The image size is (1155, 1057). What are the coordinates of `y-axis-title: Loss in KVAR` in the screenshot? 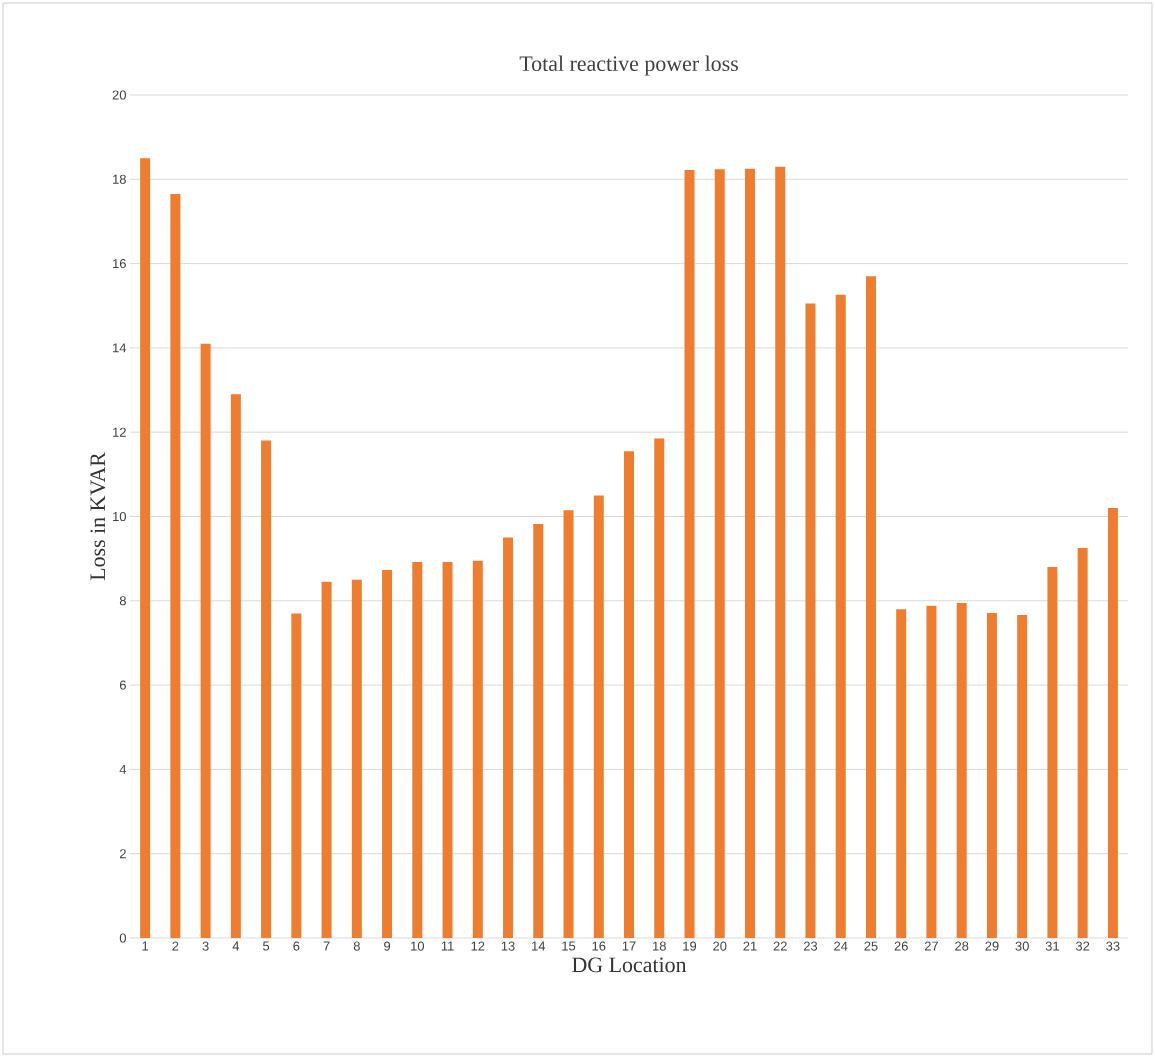 It's located at (98, 516).